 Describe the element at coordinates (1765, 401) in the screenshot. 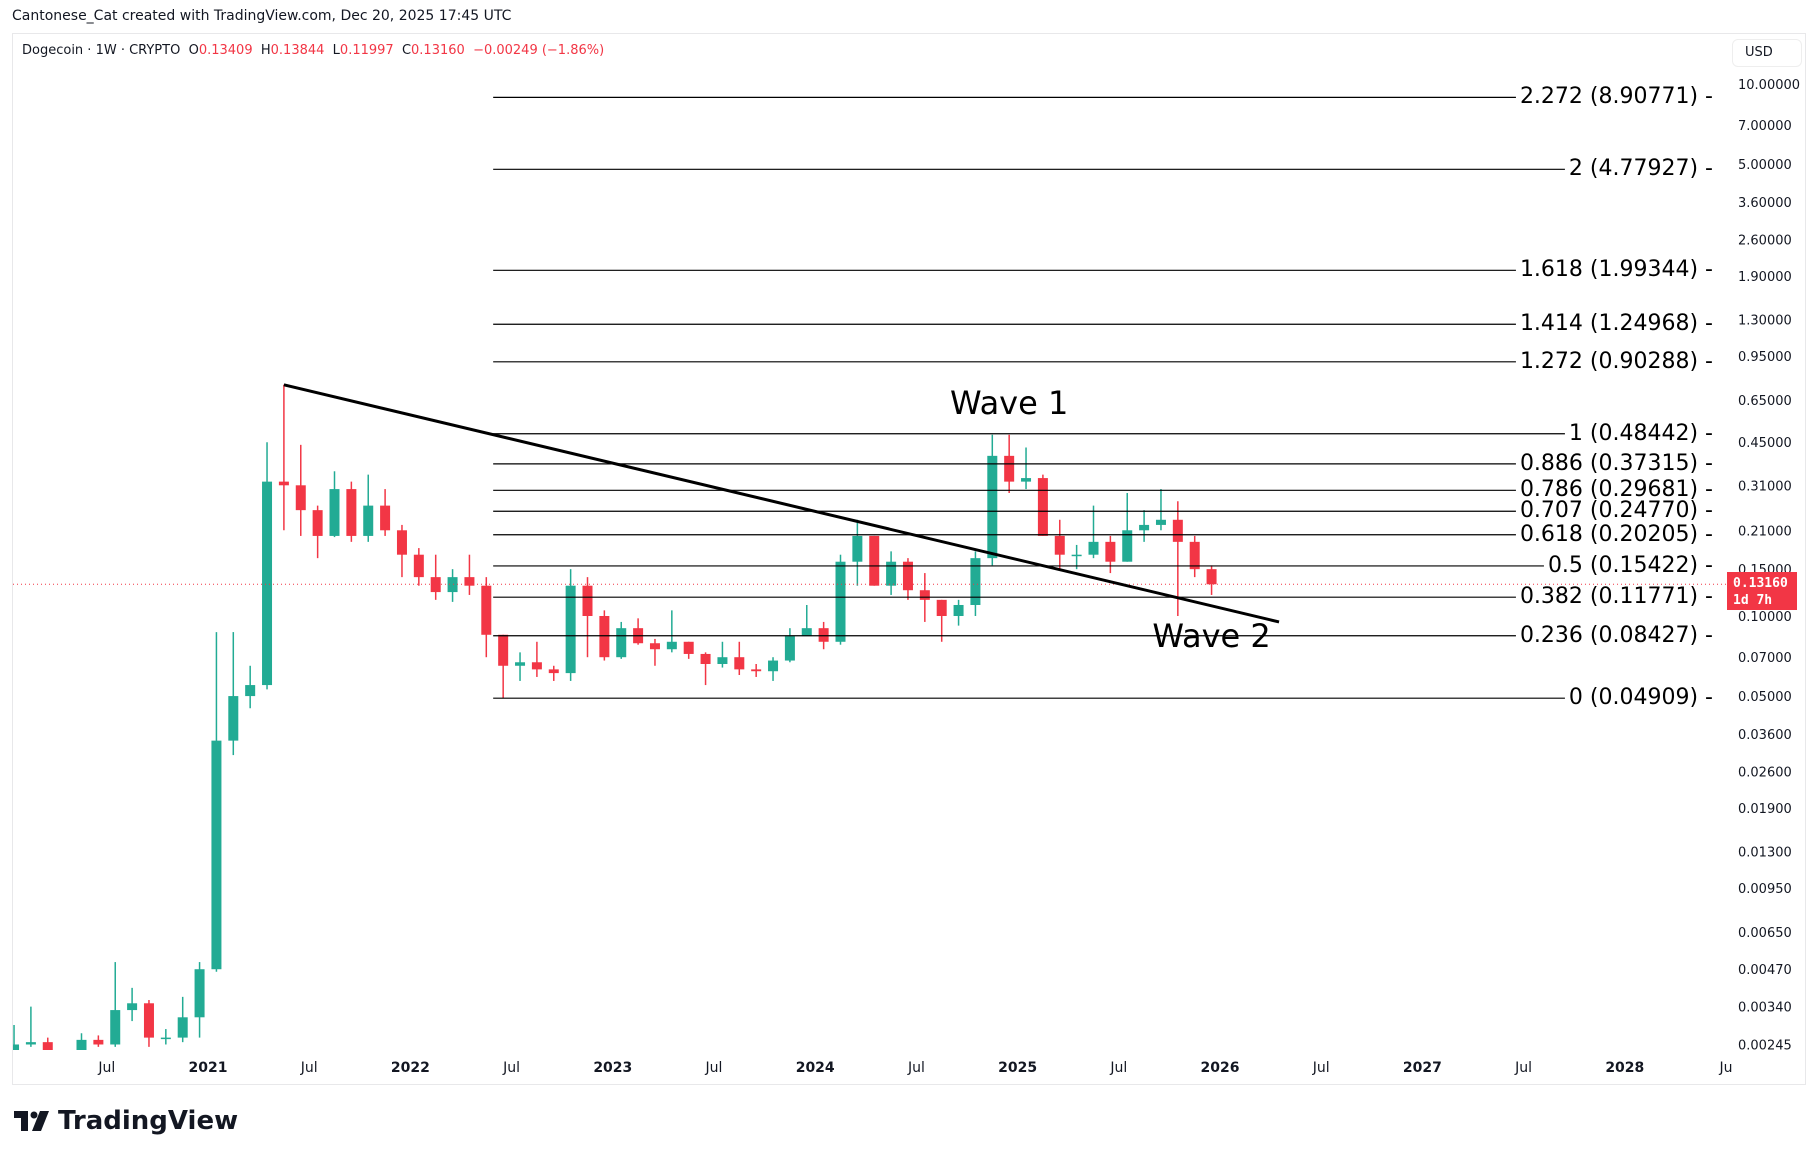

I see `price-tick-label: 0.65000` at that location.